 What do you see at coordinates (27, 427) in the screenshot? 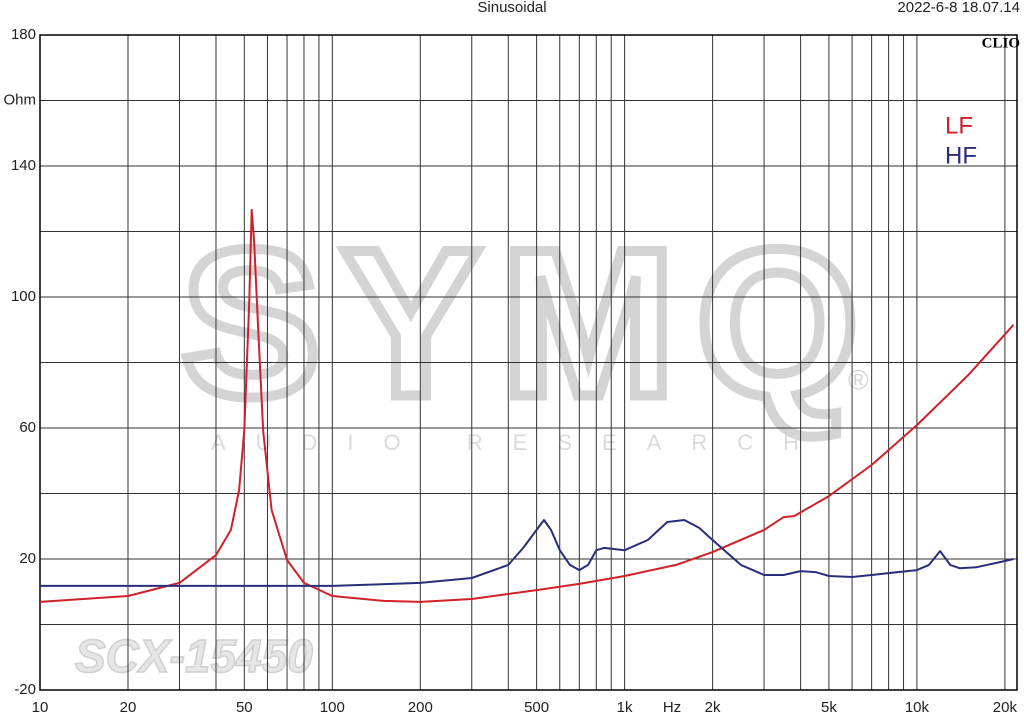
I see `y-tick-label: 60` at bounding box center [27, 427].